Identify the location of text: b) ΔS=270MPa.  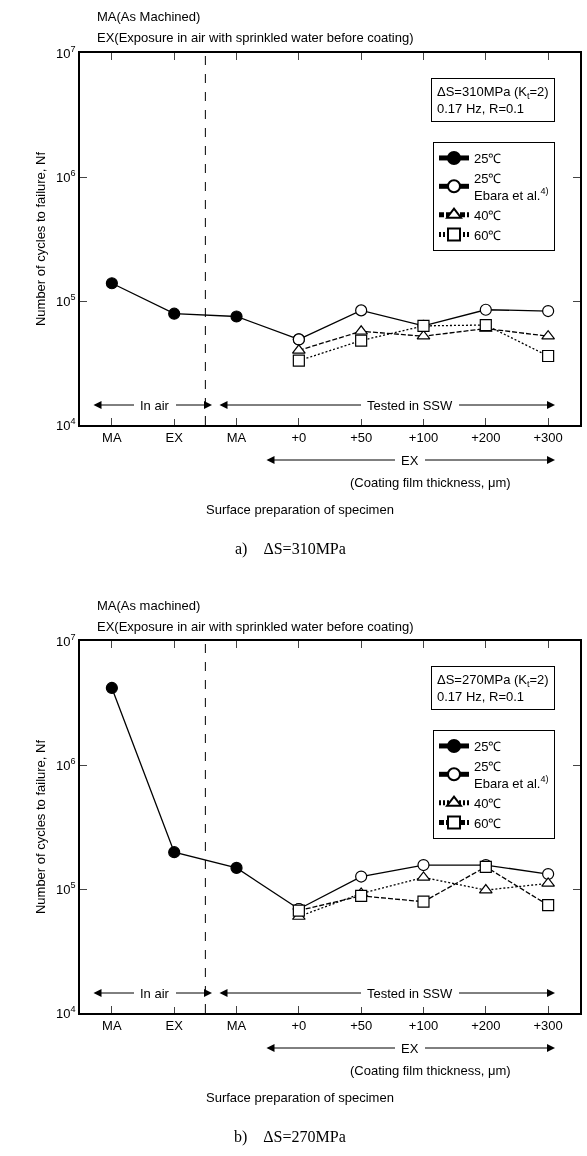
(290, 1137).